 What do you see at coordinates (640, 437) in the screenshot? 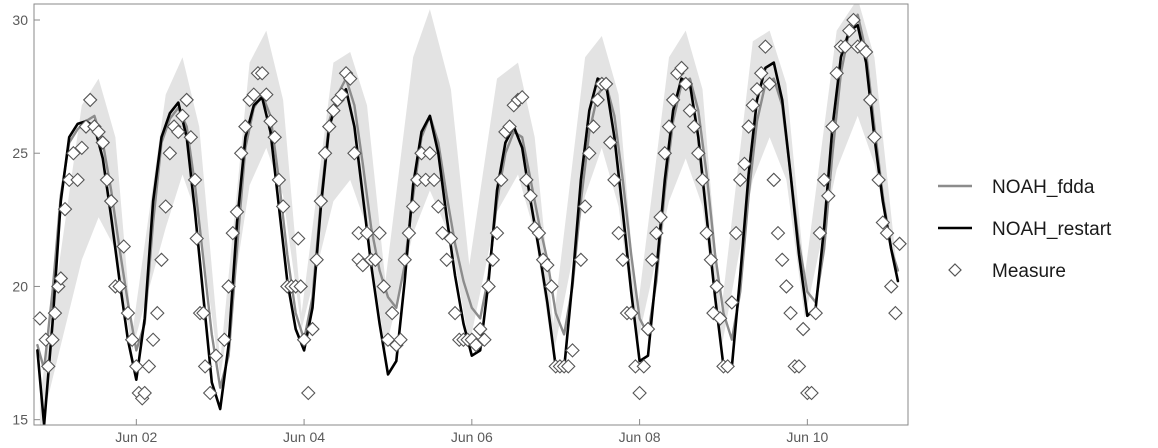
I see `x-tick-label: Jun 08` at bounding box center [640, 437].